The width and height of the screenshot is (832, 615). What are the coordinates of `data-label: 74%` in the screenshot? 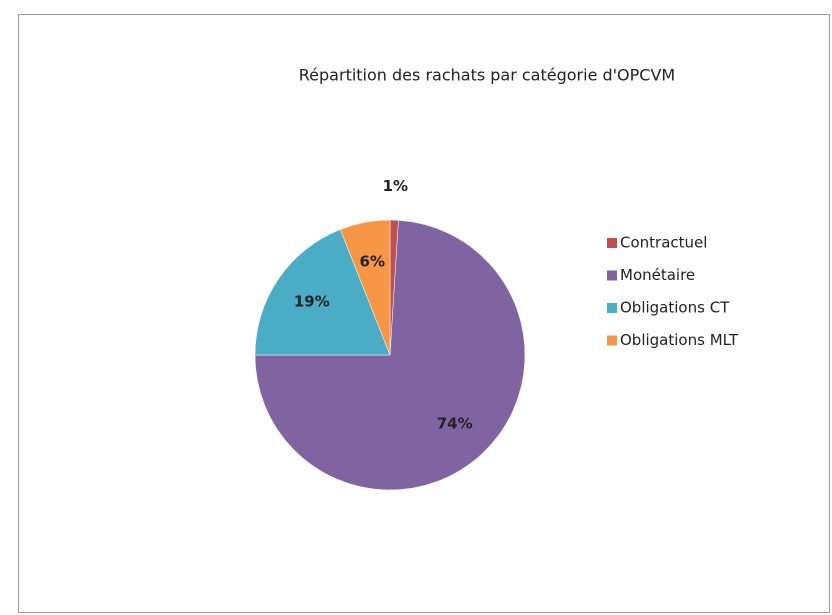 It's located at (455, 423).